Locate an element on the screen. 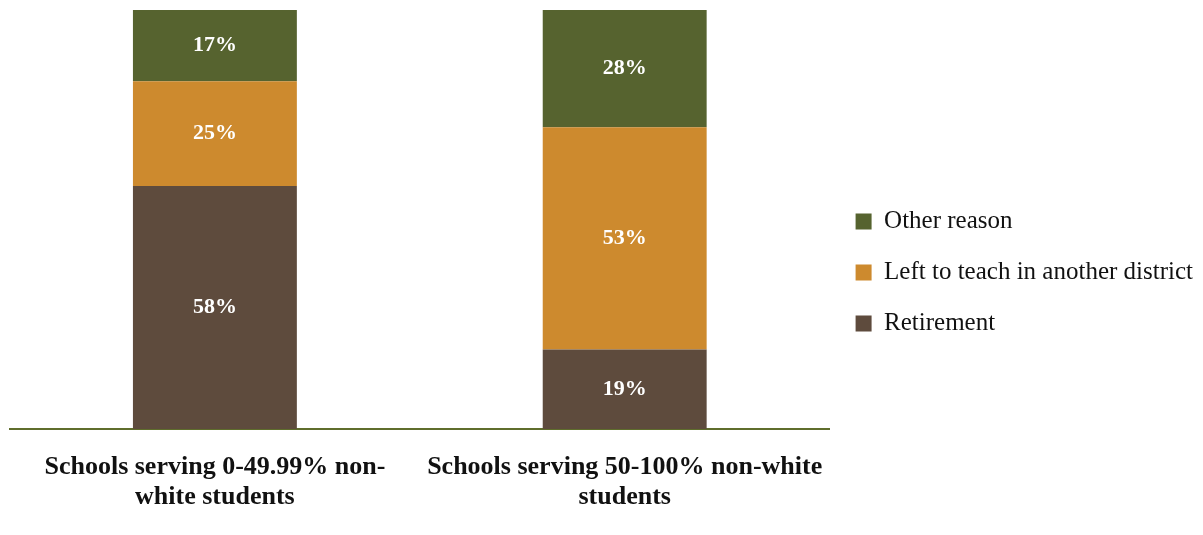  data-label: 53% is located at coordinates (624, 237).